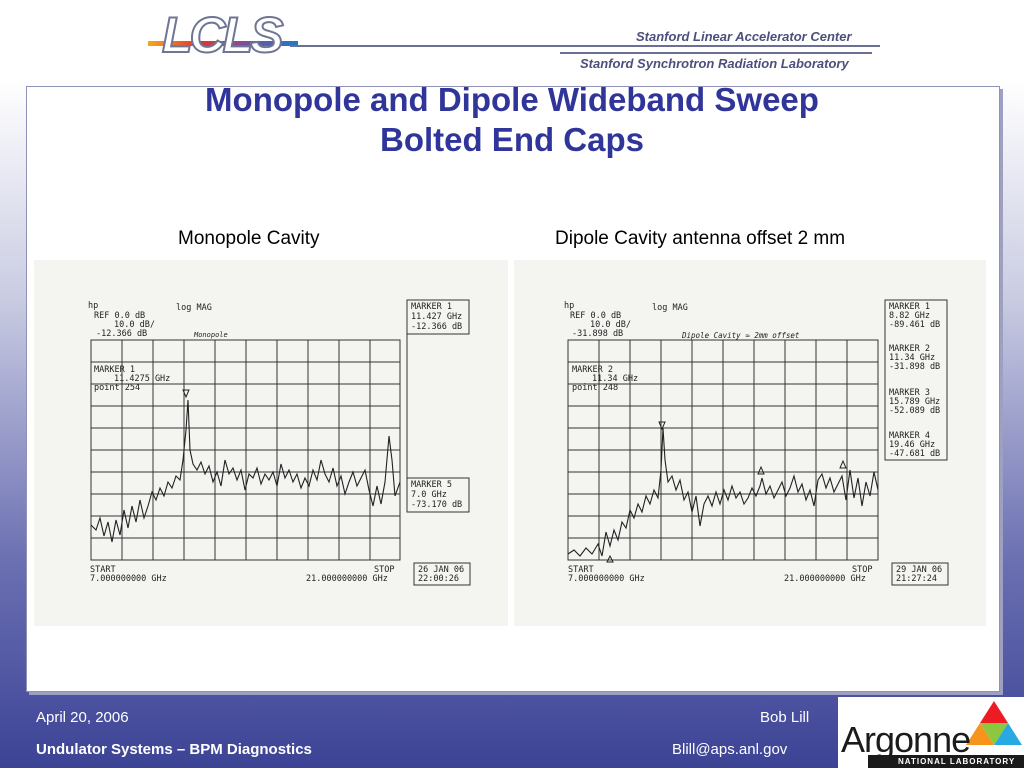  Describe the element at coordinates (436, 327) in the screenshot. I see `marker-box-value: -12.366 dB` at that location.